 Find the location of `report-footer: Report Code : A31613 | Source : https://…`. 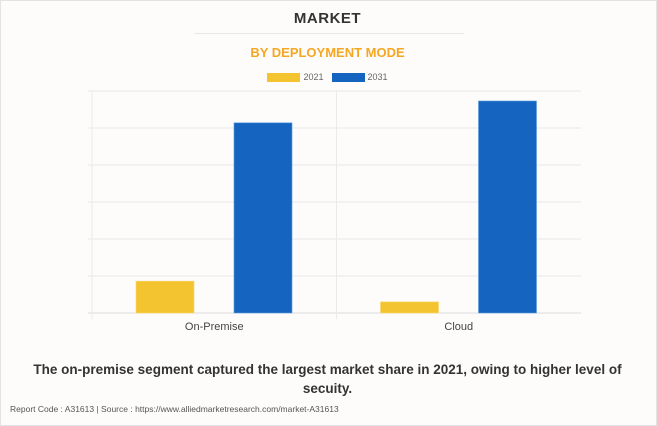

report-footer: Report Code : A31613 | Source : https://… is located at coordinates (174, 409).